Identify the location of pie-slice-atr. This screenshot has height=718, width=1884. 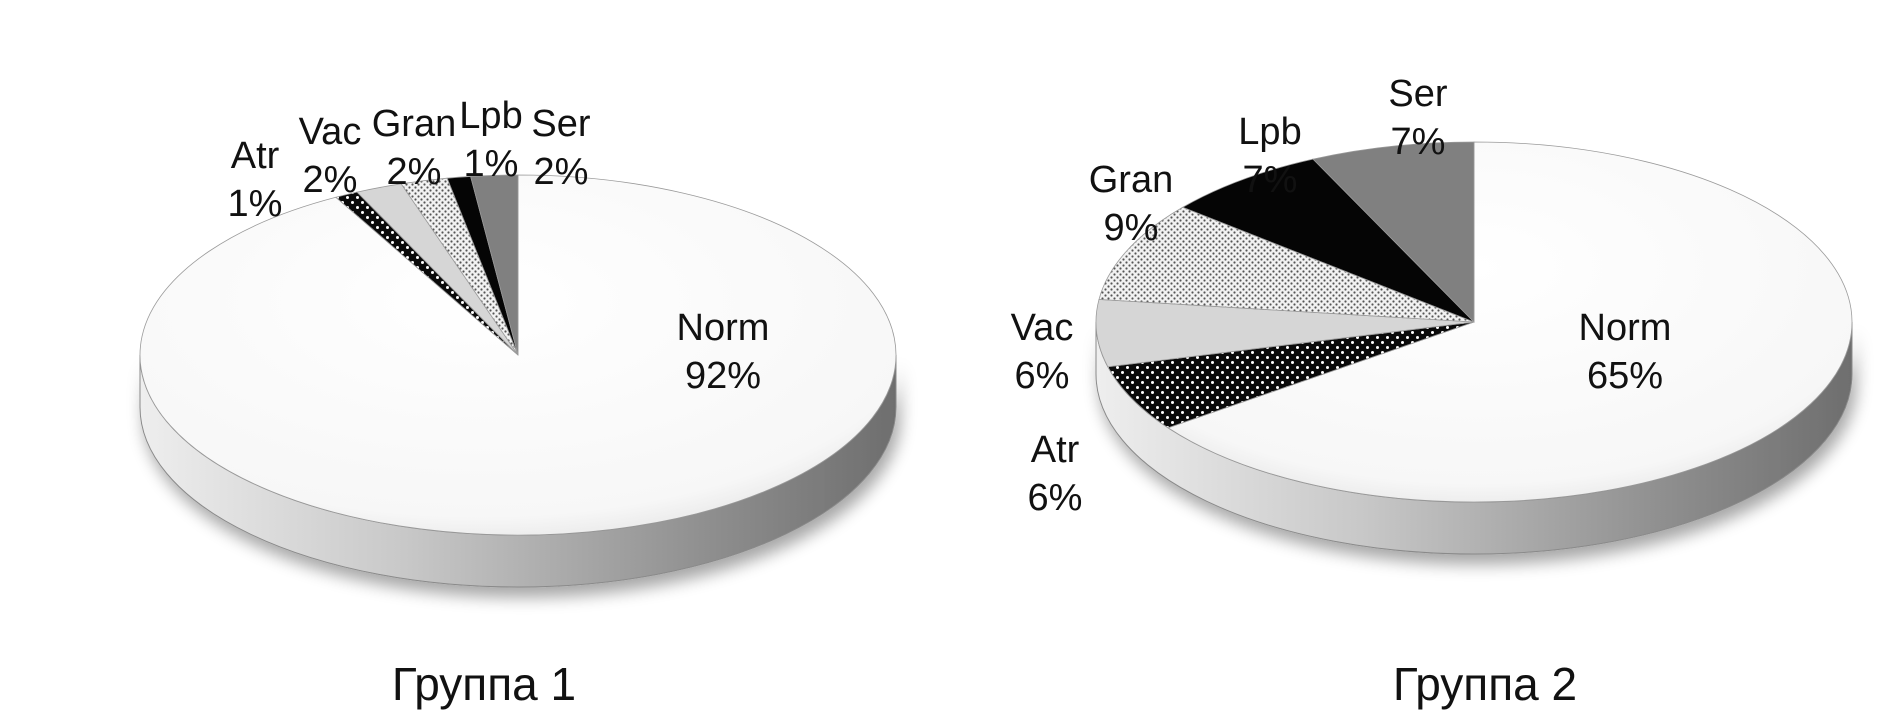
(1291, 375).